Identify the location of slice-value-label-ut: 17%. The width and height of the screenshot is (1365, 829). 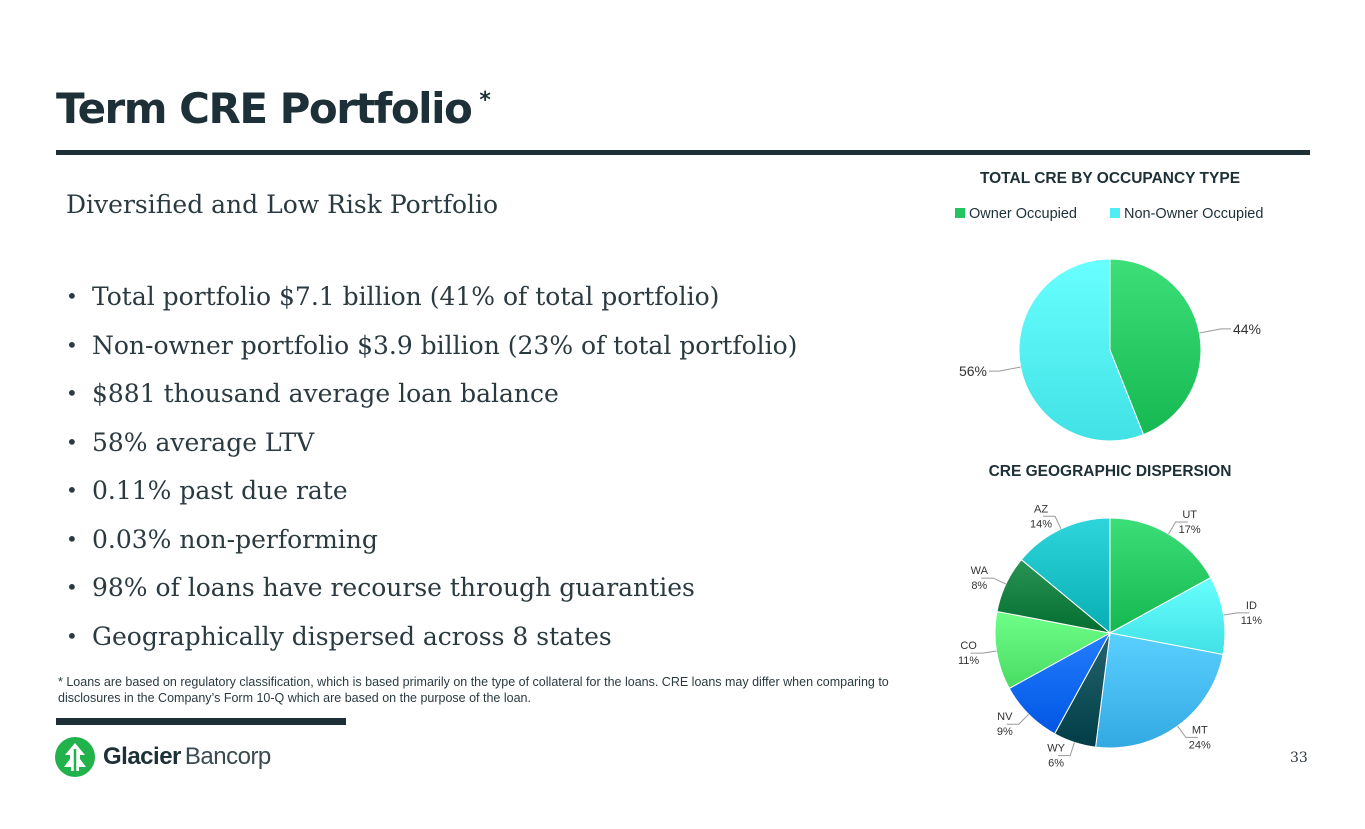
(1190, 530).